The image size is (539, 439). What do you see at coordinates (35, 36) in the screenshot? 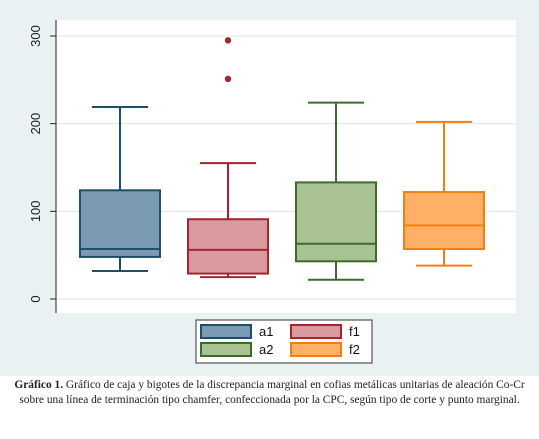
I see `y-tick-label: 300` at bounding box center [35, 36].